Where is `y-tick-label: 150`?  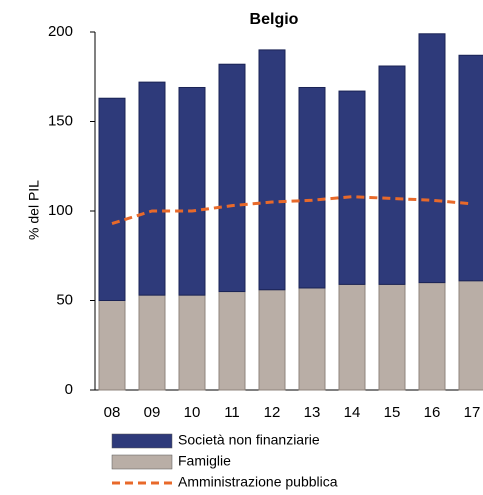 y-tick-label: 150 is located at coordinates (60, 120).